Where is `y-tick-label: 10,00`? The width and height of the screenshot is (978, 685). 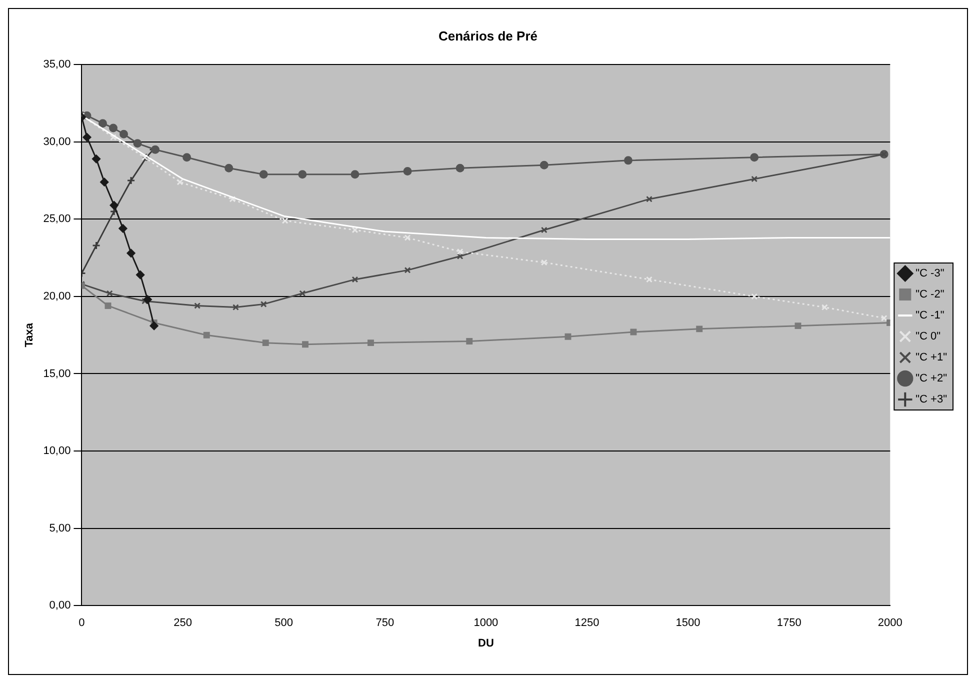
y-tick-label: 10,00 is located at coordinates (57, 451).